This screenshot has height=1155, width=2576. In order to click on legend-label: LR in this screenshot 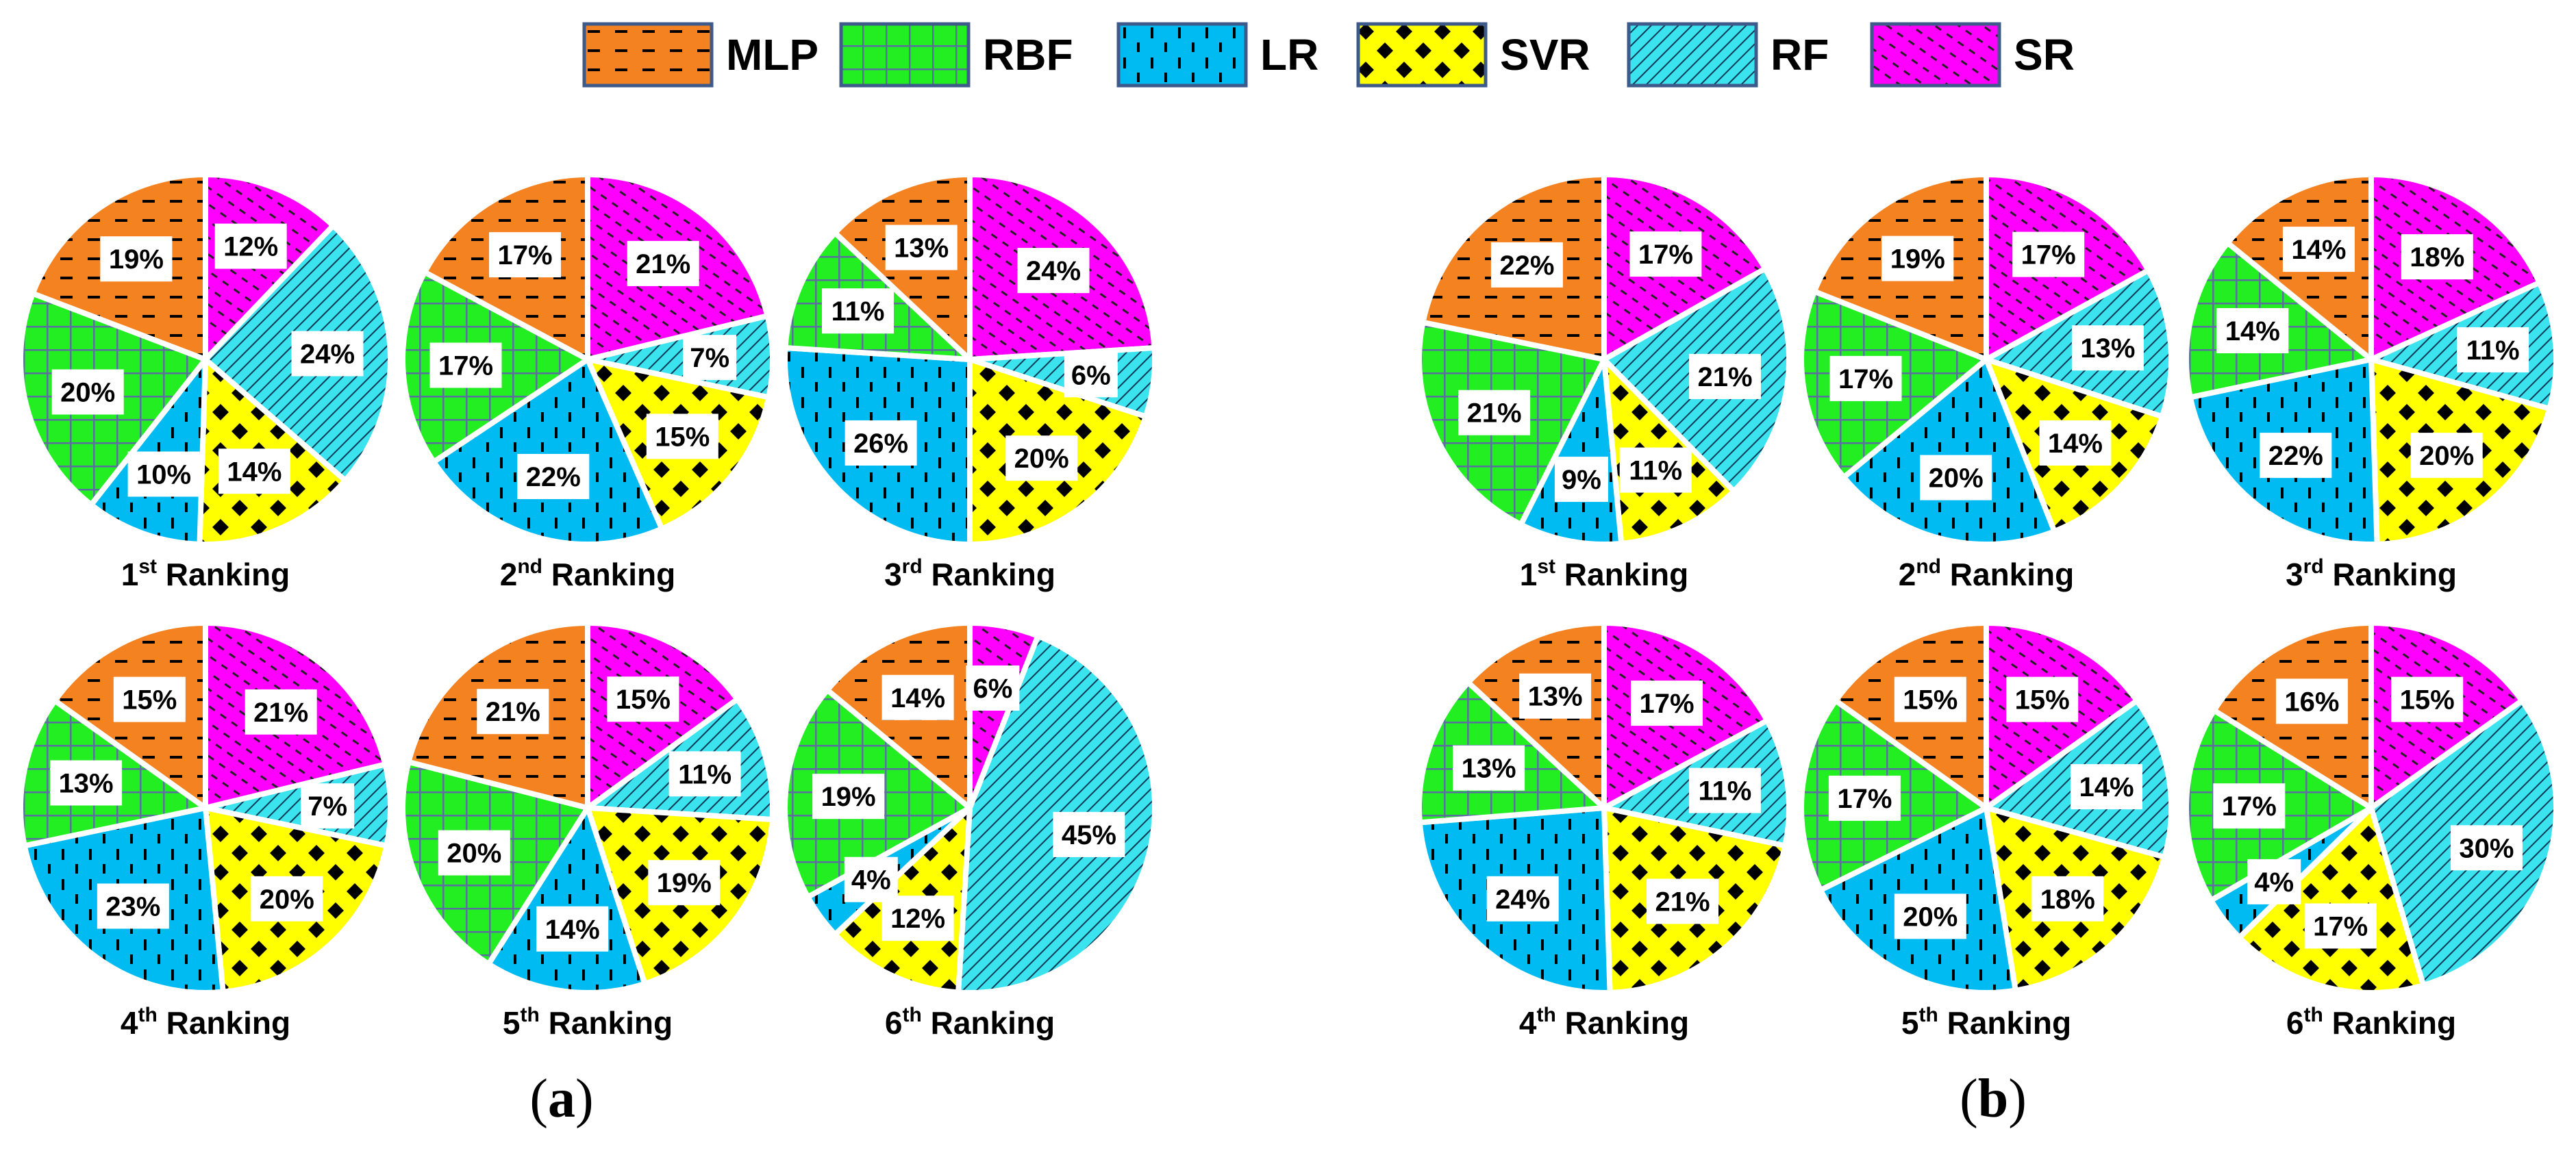, I will do `click(1289, 55)`.